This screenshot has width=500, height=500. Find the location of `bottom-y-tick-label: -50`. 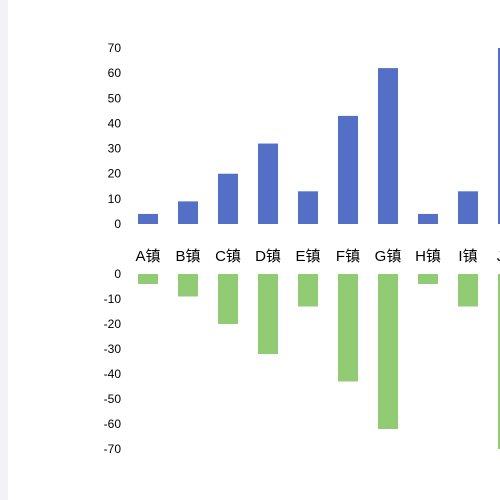

bottom-y-tick-label: -50 is located at coordinates (113, 399).